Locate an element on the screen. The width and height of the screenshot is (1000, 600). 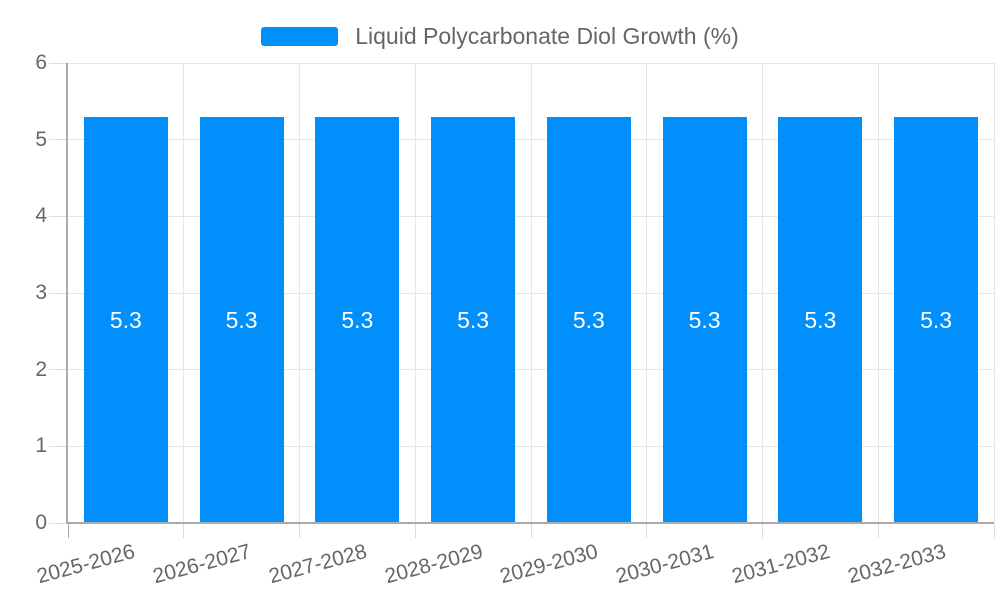
y-axis-tick-label: 5 is located at coordinates (41, 139).